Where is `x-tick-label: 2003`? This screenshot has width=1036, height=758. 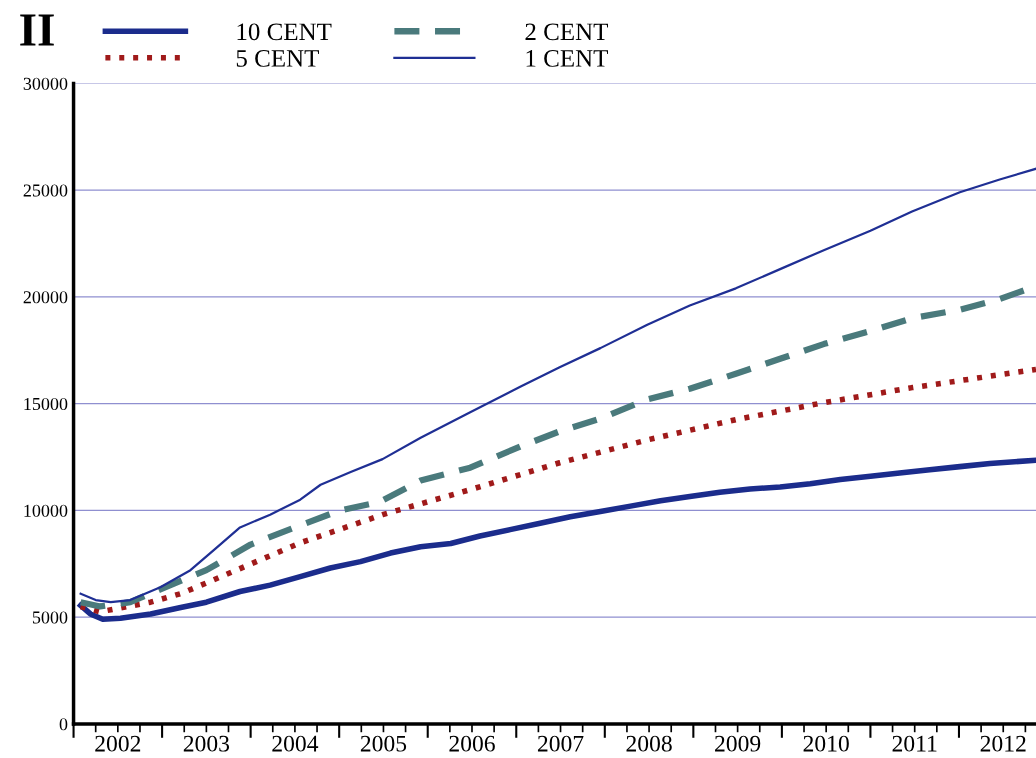
x-tick-label: 2003 is located at coordinates (206, 743).